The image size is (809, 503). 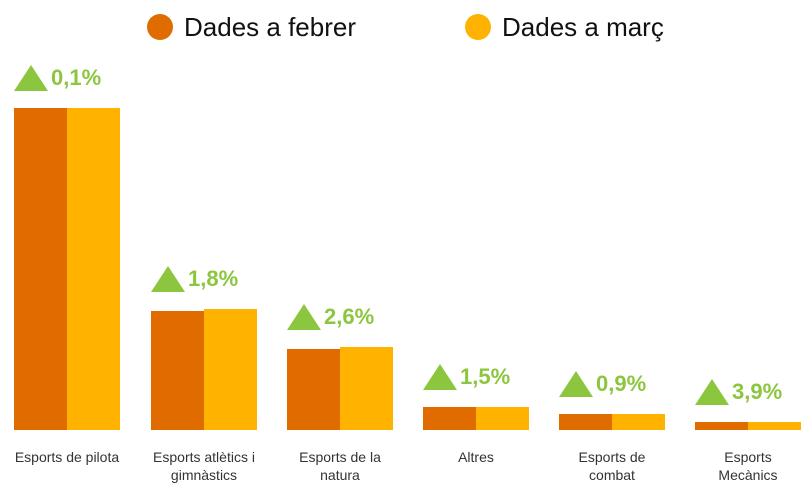 What do you see at coordinates (204, 466) in the screenshot?
I see `x-tick-label: Esports atlètics i gimnàstics` at bounding box center [204, 466].